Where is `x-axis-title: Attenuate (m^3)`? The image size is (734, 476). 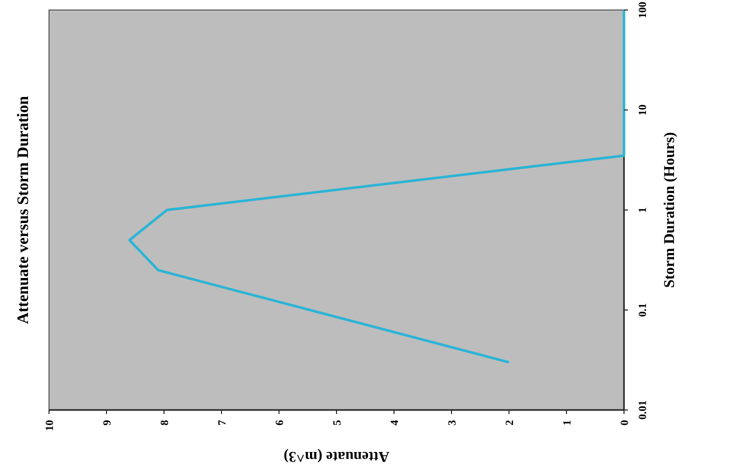 x-axis-title: Attenuate (m^3) is located at coordinates (337, 456).